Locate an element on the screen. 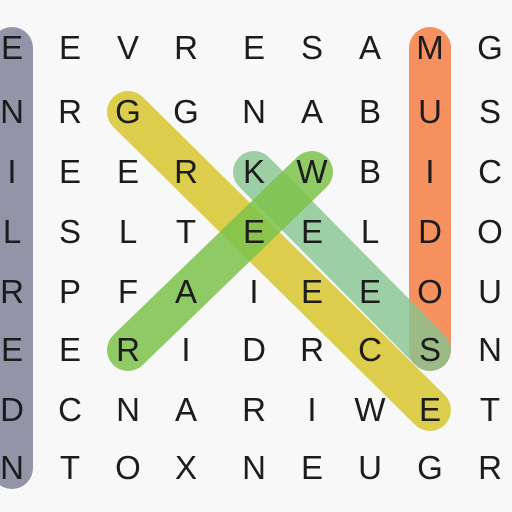 This screenshot has width=512, height=512. grid-cell-r6-c5: I is located at coordinates (312, 409).